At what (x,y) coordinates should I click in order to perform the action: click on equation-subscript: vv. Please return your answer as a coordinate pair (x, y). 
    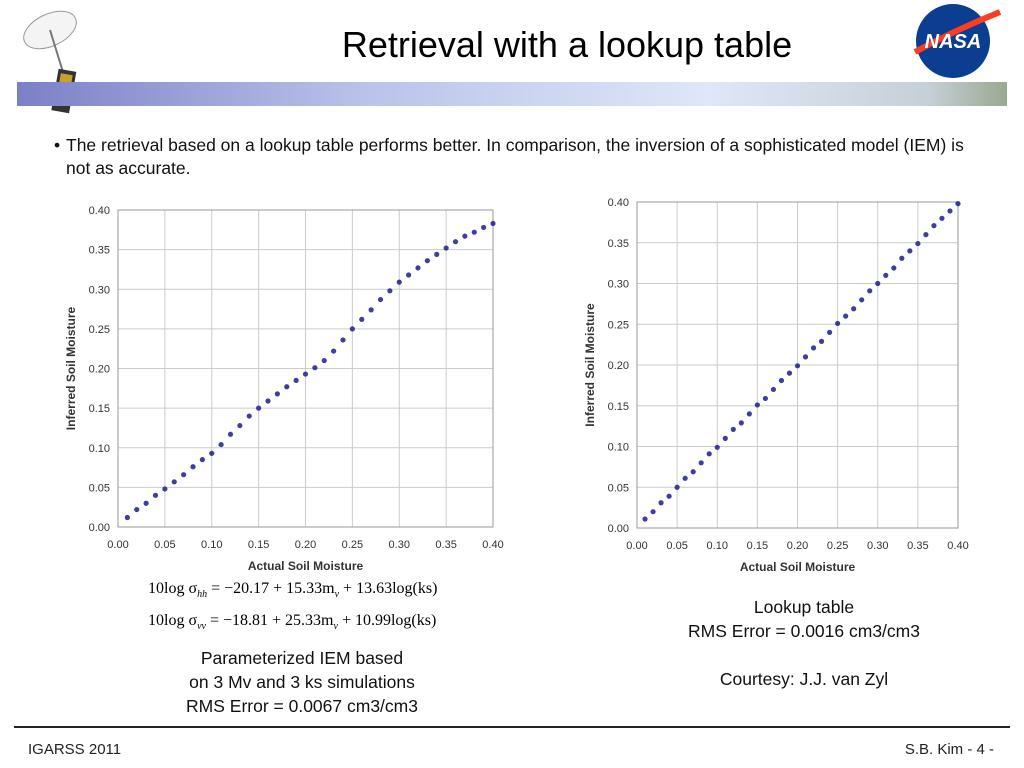
    Looking at the image, I should click on (201, 627).